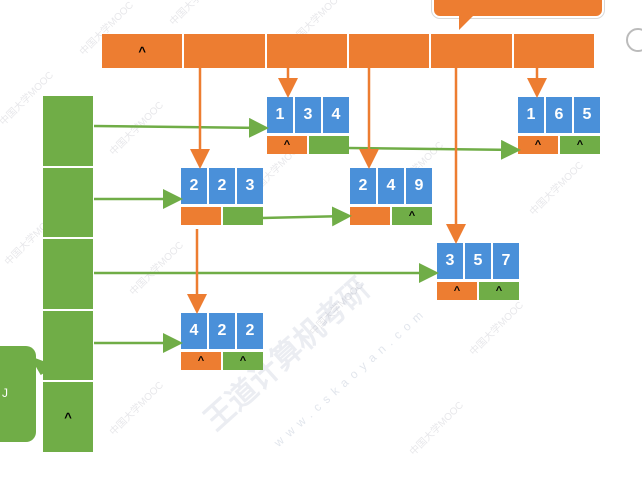 This screenshot has height=479, width=642. I want to click on node-2-4-9: 2 4 9 ^, so click(391, 196).